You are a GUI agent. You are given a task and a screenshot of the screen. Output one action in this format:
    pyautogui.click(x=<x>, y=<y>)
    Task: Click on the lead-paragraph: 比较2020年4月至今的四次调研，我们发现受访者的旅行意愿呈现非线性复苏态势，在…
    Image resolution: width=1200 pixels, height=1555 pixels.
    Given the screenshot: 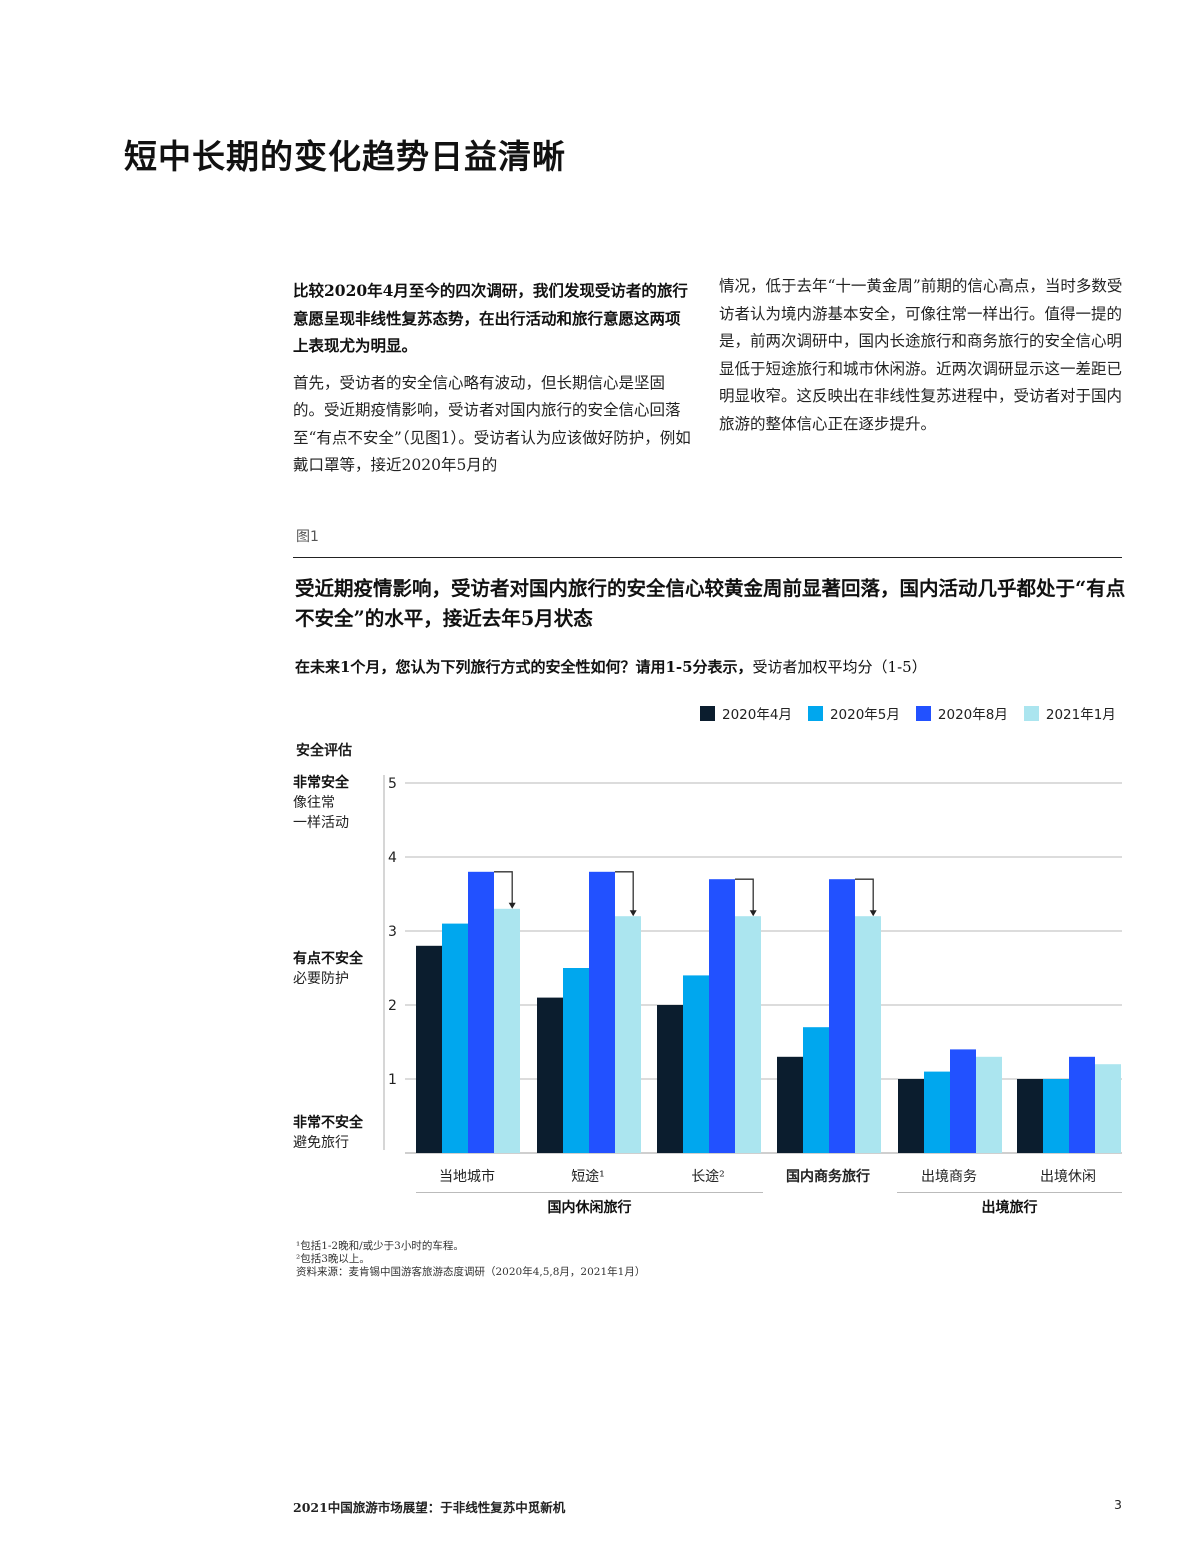 What is the action you would take?
    pyautogui.click(x=490, y=318)
    